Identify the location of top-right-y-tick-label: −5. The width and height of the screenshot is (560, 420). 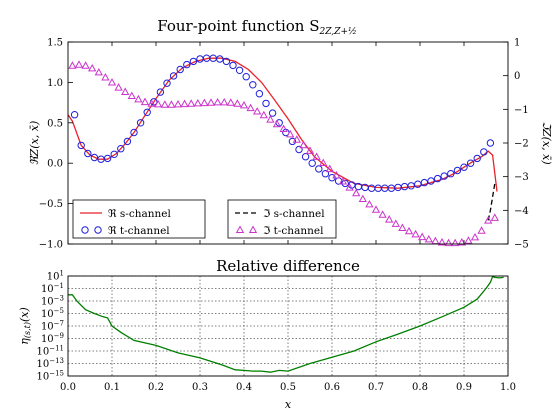
(521, 245).